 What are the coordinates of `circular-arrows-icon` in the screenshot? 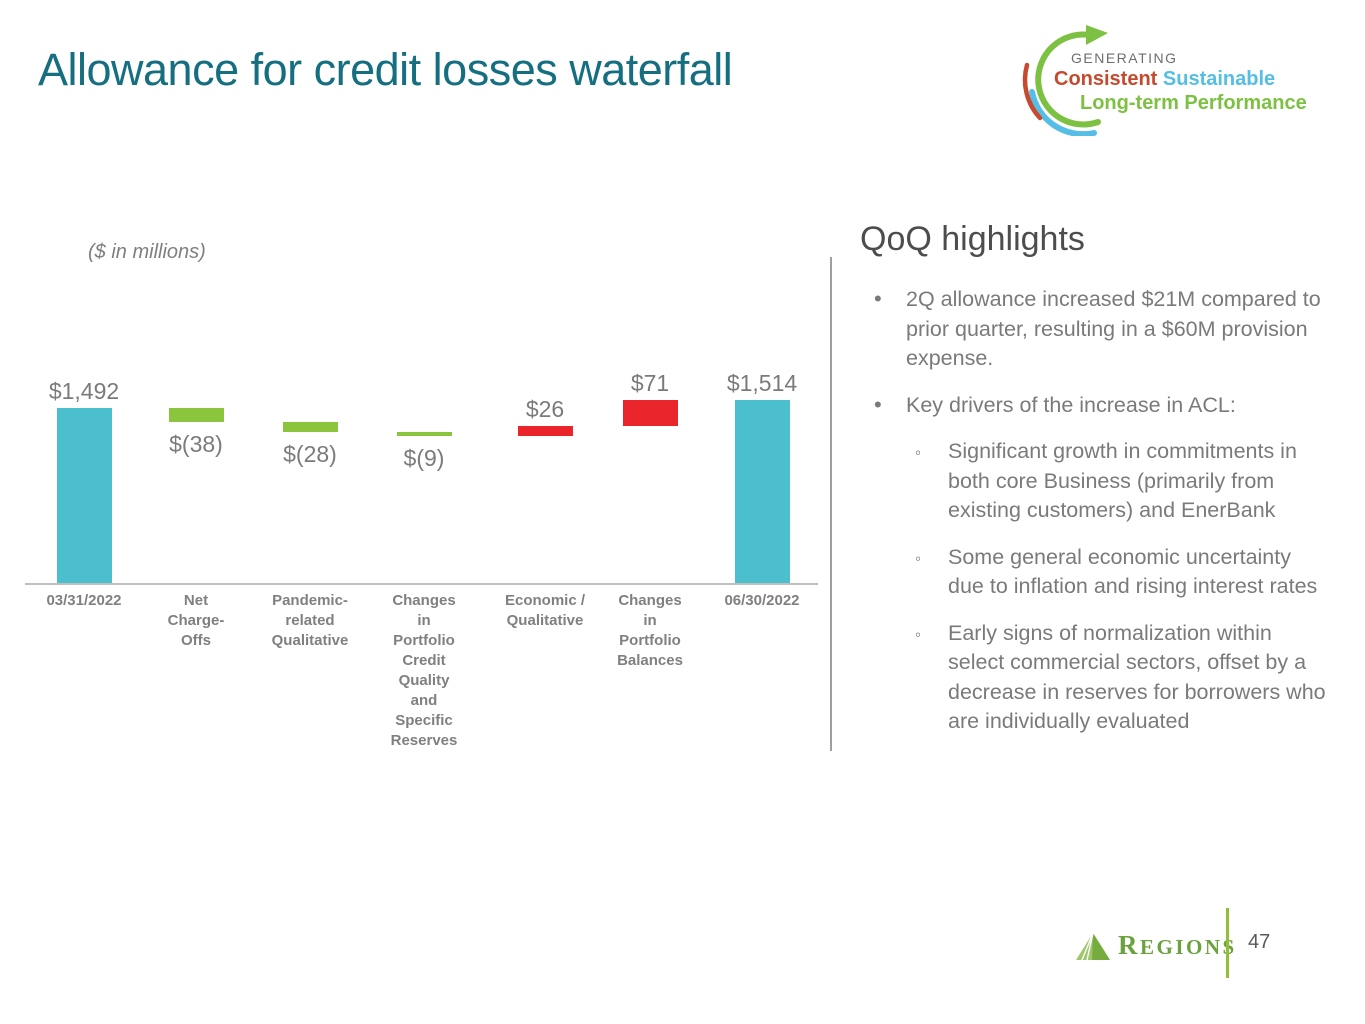 It's located at (1065, 80).